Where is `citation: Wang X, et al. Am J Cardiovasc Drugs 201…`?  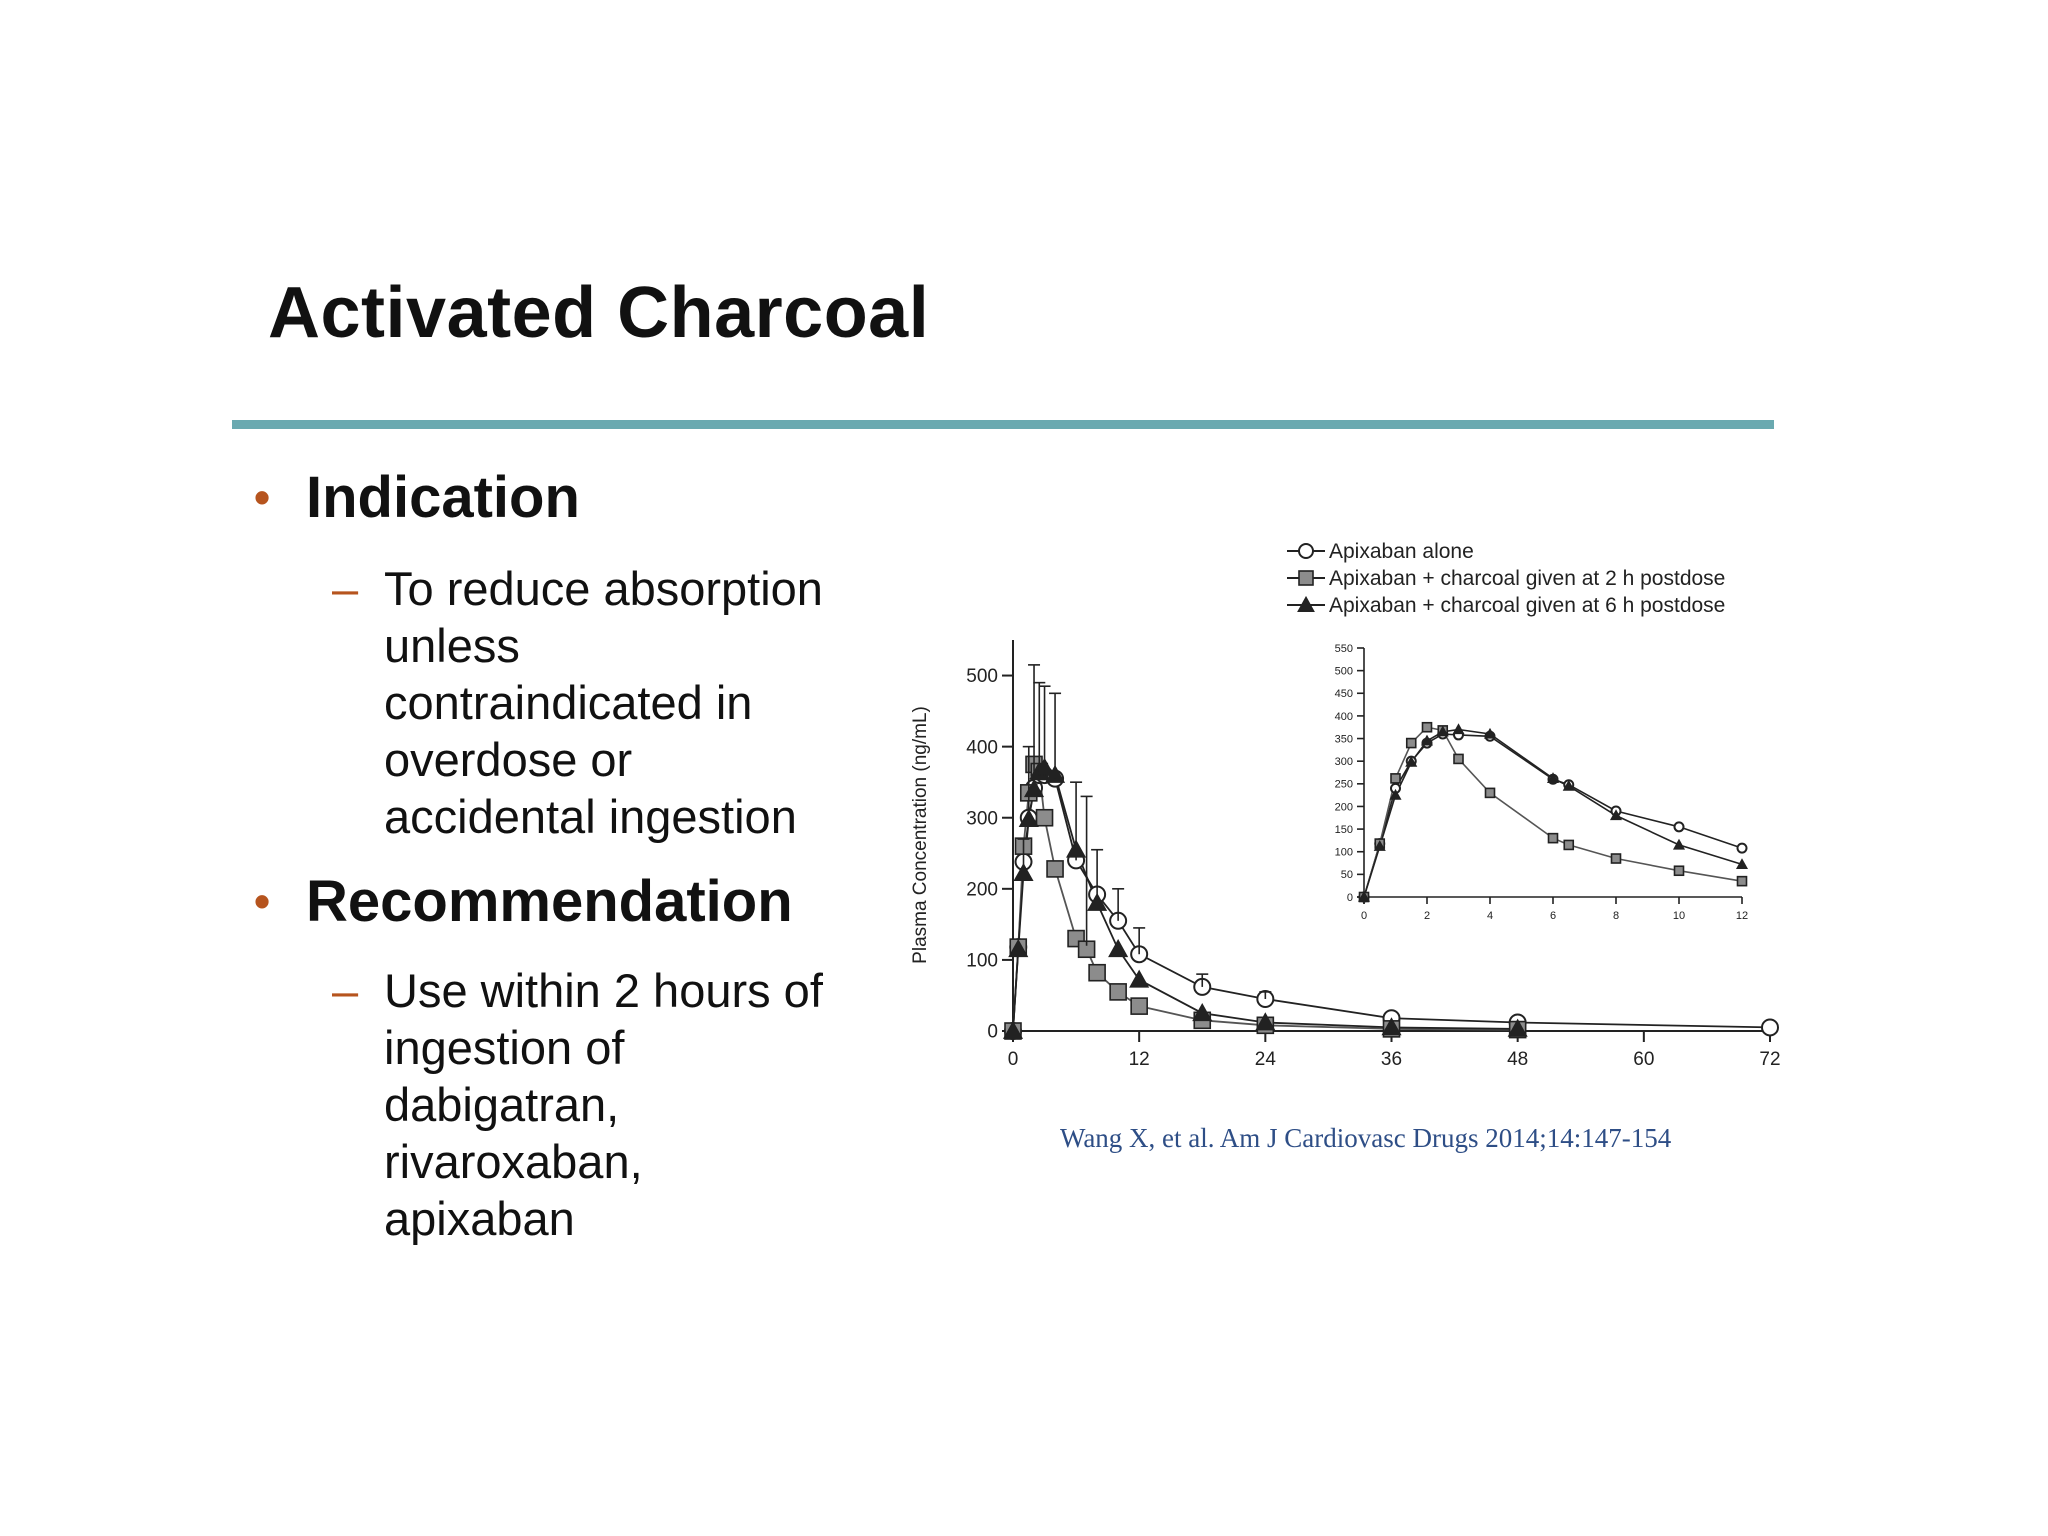 citation: Wang X, et al. Am J Cardiovasc Drugs 201… is located at coordinates (1366, 1138).